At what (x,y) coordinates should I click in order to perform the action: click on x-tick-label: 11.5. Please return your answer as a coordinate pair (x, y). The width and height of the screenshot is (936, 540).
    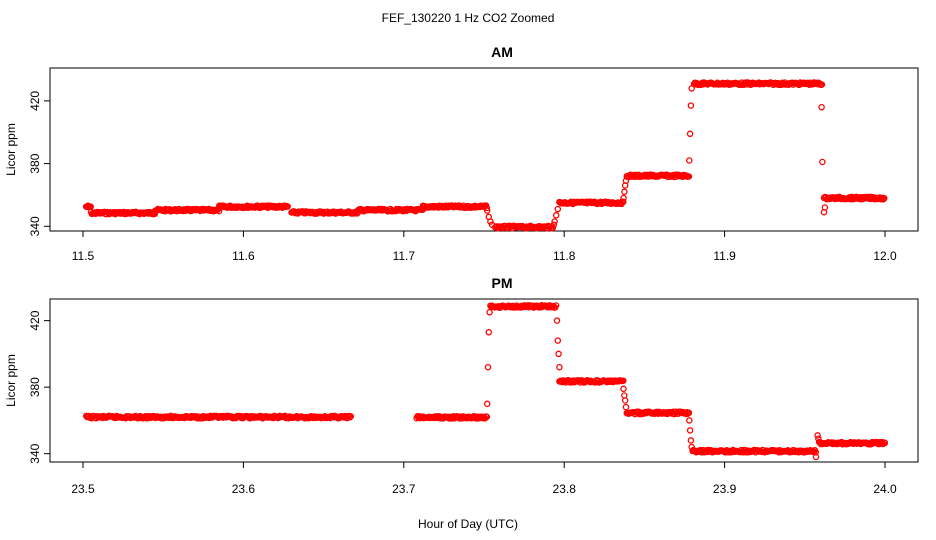
    Looking at the image, I should click on (83, 256).